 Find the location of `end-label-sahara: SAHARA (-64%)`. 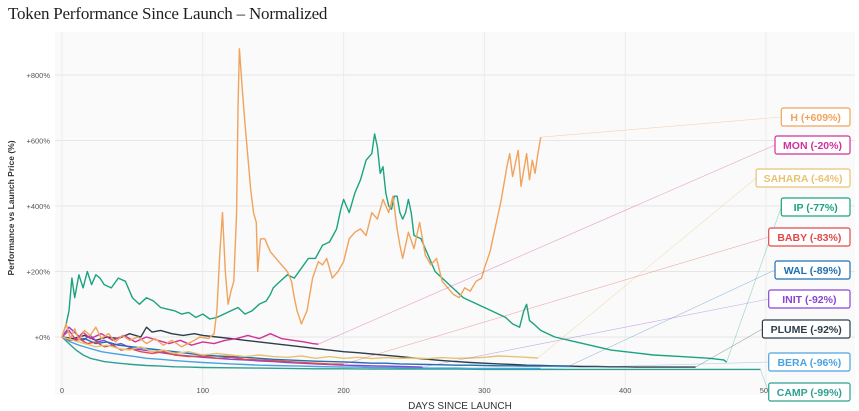

end-label-sahara: SAHARA (-64%) is located at coordinates (803, 179).